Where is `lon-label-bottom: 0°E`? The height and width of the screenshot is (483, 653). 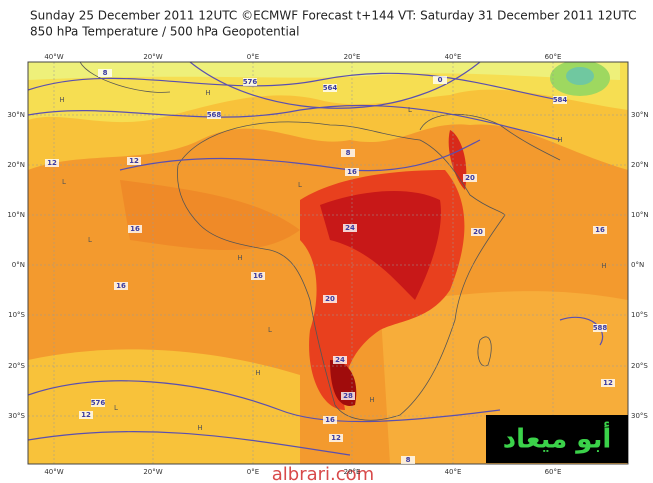
lon-label-bottom: 0°E is located at coordinates (253, 472).